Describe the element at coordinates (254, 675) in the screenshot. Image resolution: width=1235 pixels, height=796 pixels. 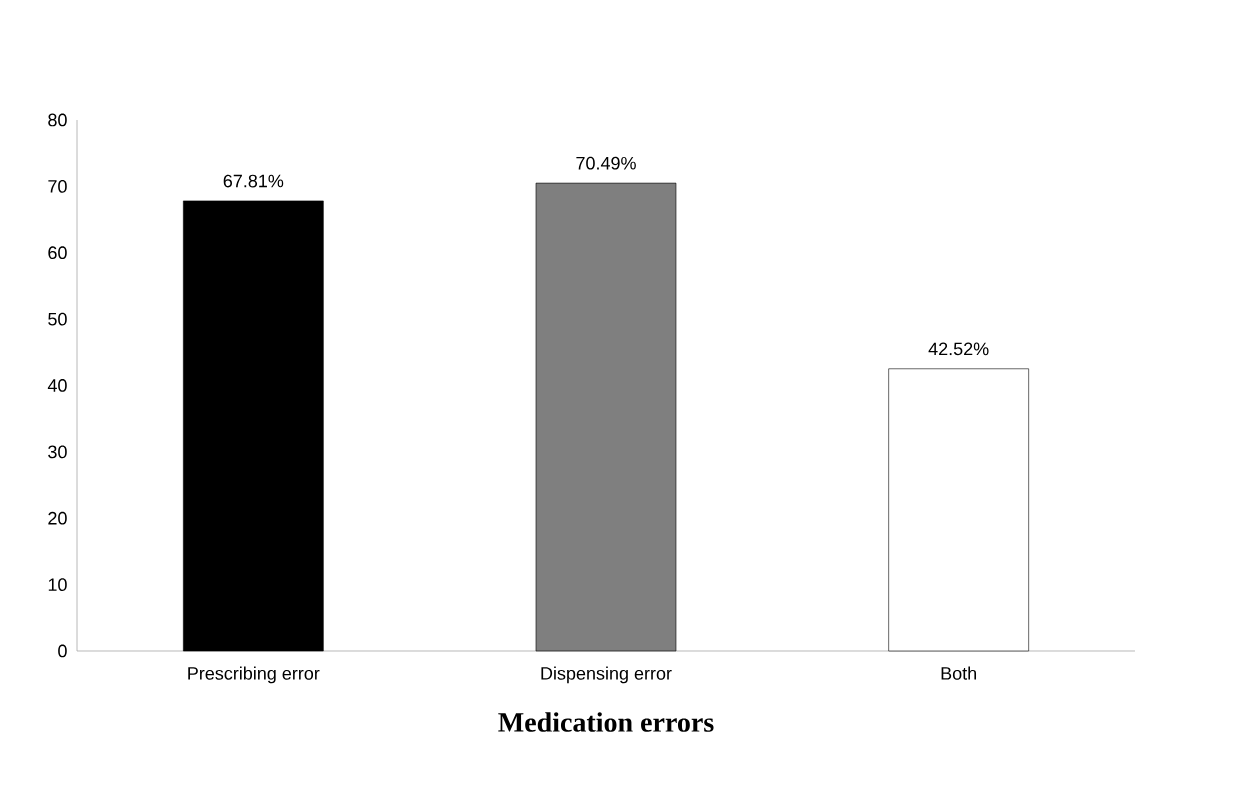
I see `x-tick-label: Prescribing error` at that location.